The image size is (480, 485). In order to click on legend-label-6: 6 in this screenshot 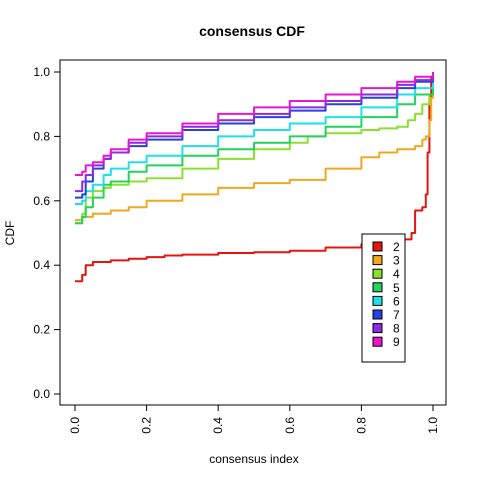, I will do `click(396, 301)`.